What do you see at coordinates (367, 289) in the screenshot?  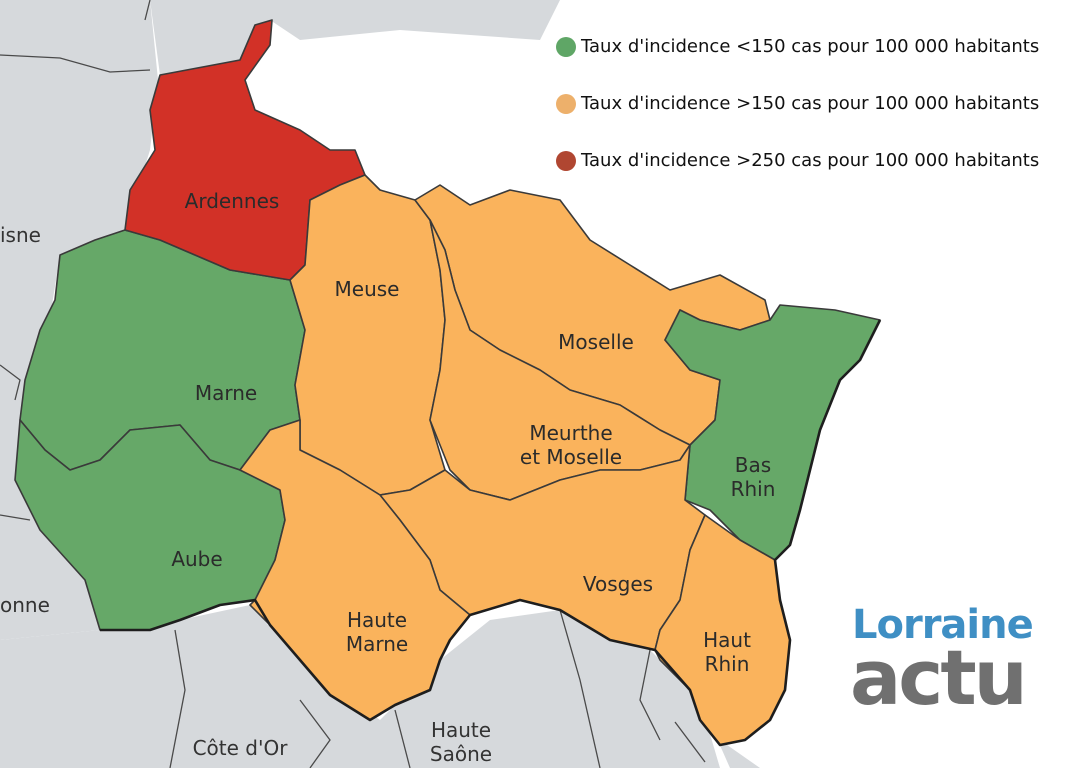 I see `label-meuse: Meuse` at bounding box center [367, 289].